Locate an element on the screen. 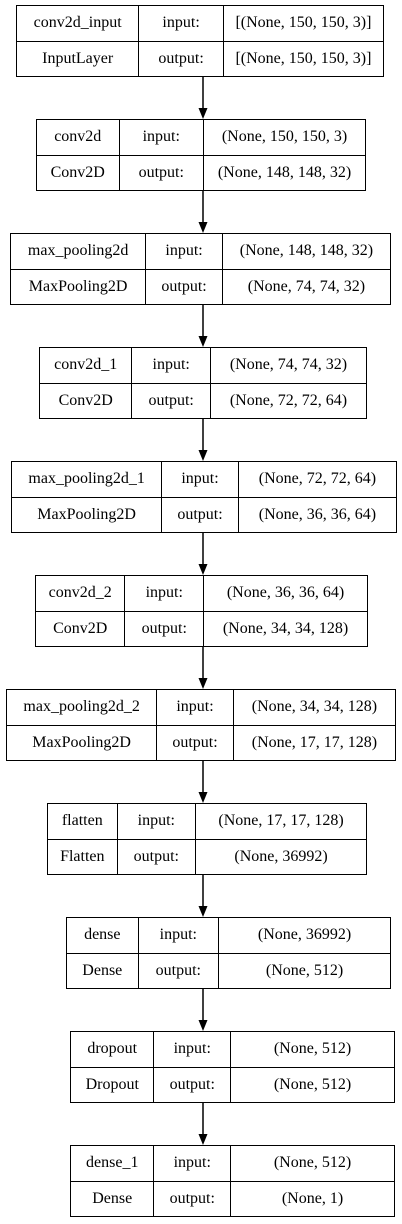 The height and width of the screenshot is (1224, 402). shape-column: (None, 148, 148, 32) (None, 74, 74, 32) is located at coordinates (306, 269).